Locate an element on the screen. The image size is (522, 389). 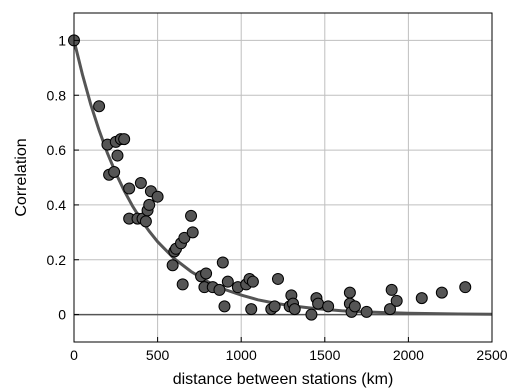
y-tick-label: 0.2 is located at coordinates (57, 260).